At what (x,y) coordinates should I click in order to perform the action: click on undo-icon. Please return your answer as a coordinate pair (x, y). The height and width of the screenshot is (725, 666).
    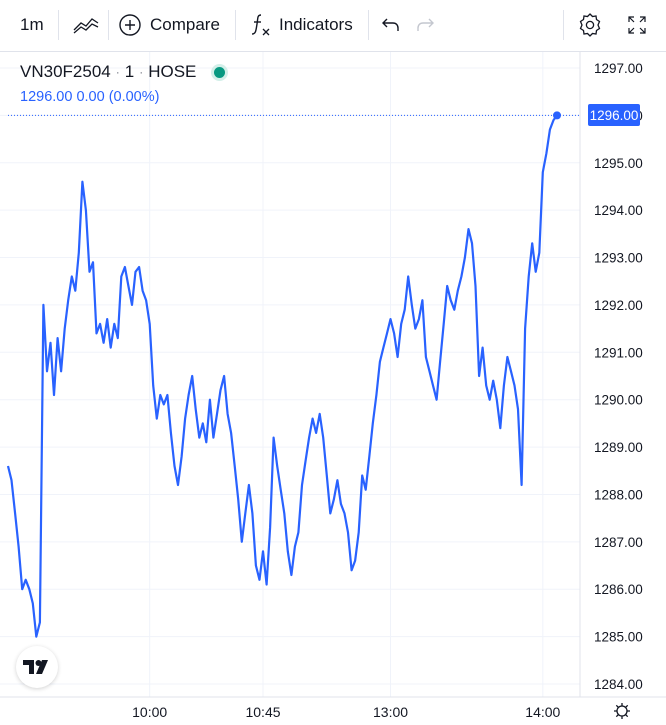
    Looking at the image, I should click on (390, 24).